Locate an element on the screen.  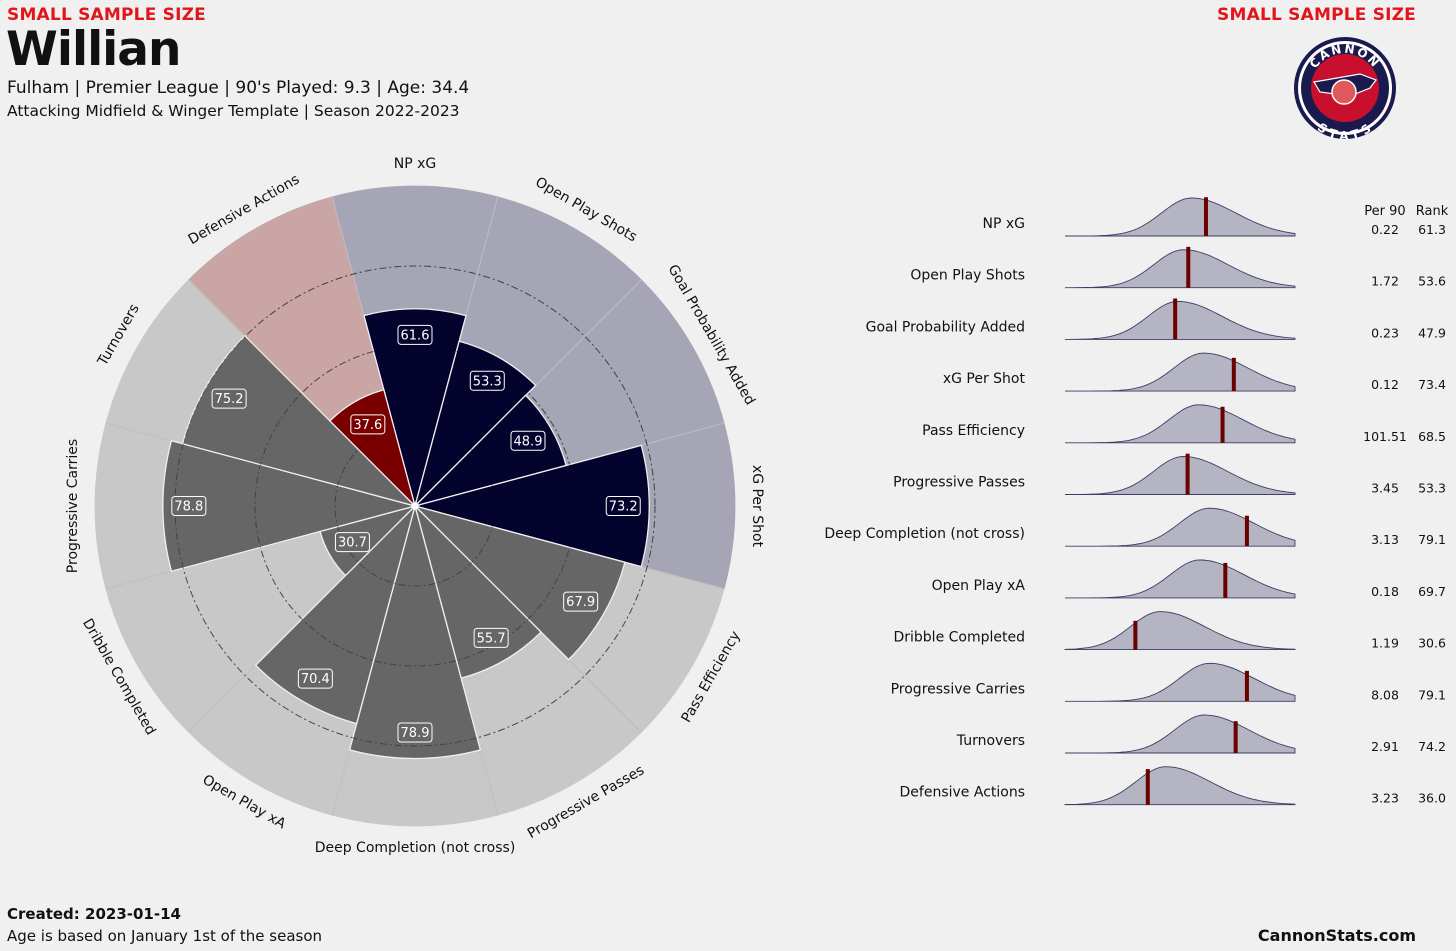
dist-per90-value: 101.51 is located at coordinates (1385, 436).